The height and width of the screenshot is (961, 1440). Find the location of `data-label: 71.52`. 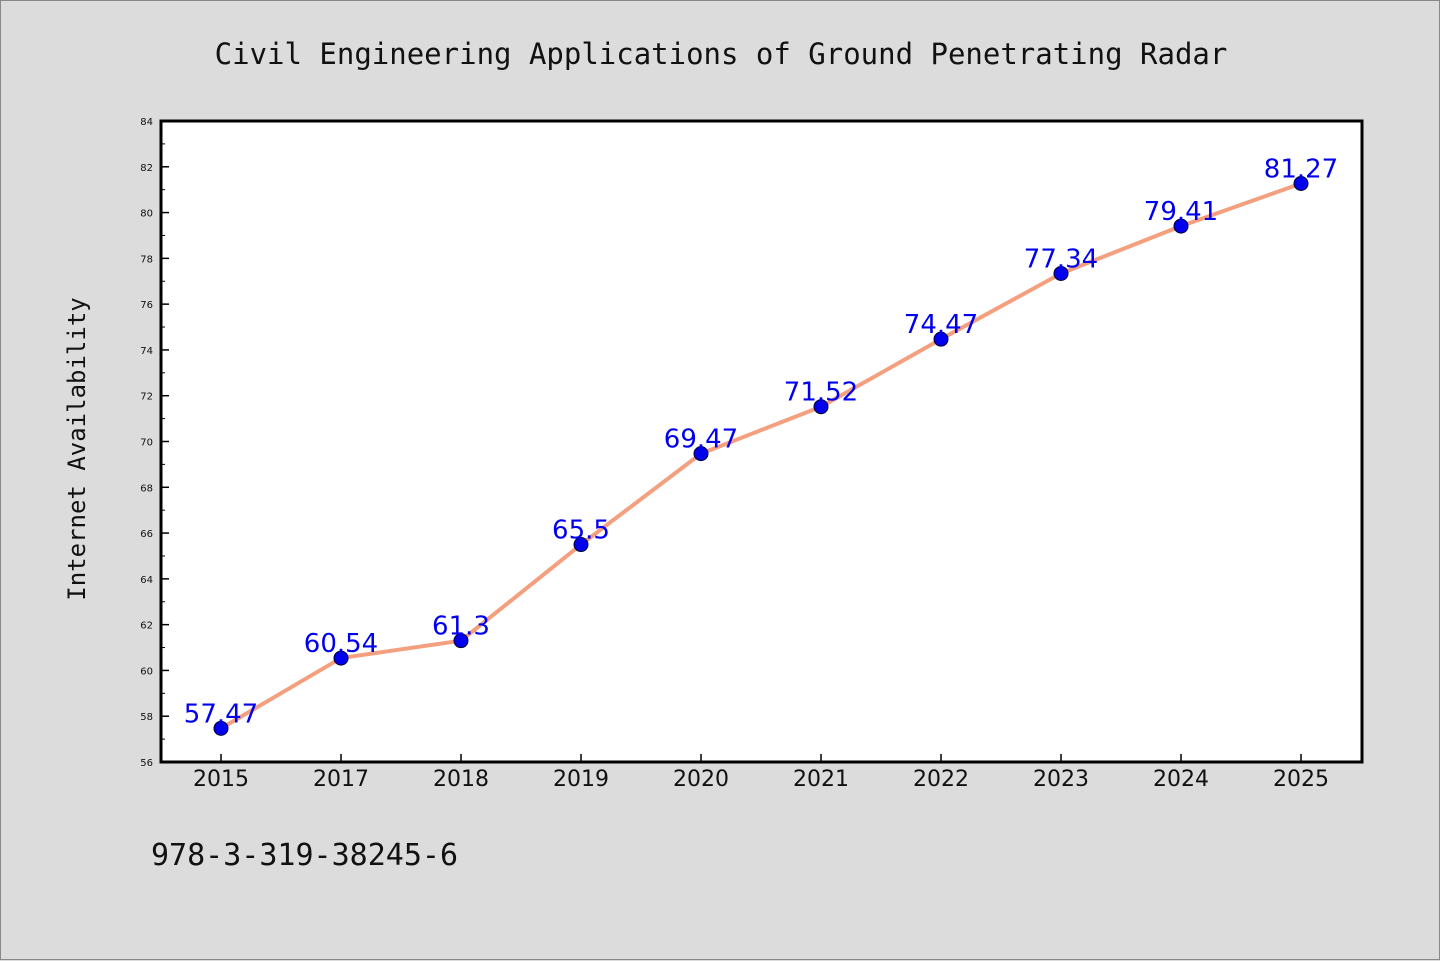

data-label: 71.52 is located at coordinates (821, 393).